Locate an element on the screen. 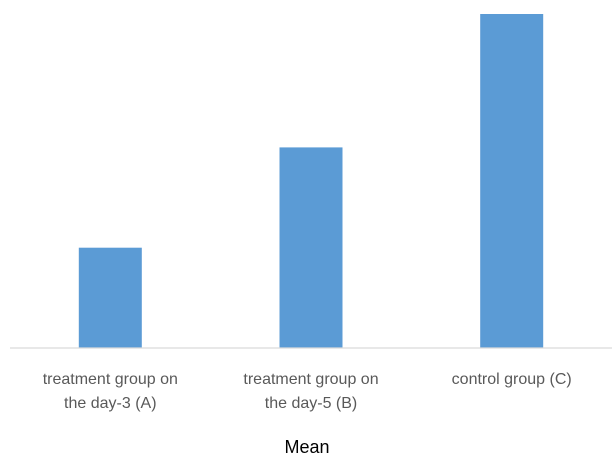  x-tick-label-0: treatment group on the day-3 (A) is located at coordinates (110, 391).